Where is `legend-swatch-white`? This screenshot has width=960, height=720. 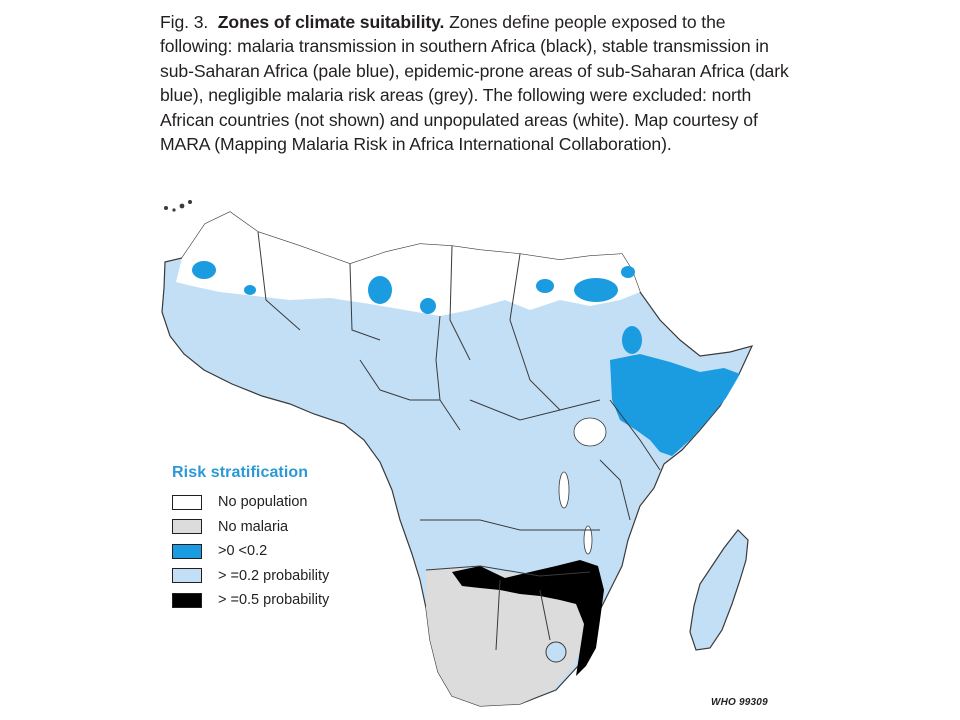
legend-swatch-white is located at coordinates (187, 502).